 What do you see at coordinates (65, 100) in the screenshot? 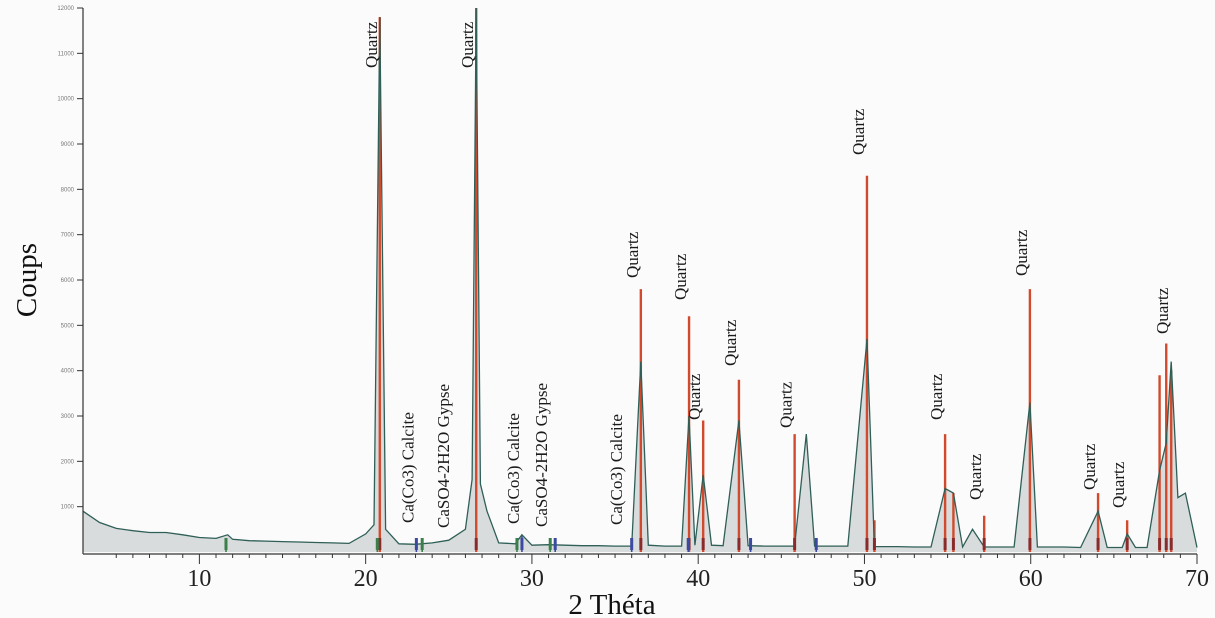
I see `y-tick-label: 10000` at bounding box center [65, 100].